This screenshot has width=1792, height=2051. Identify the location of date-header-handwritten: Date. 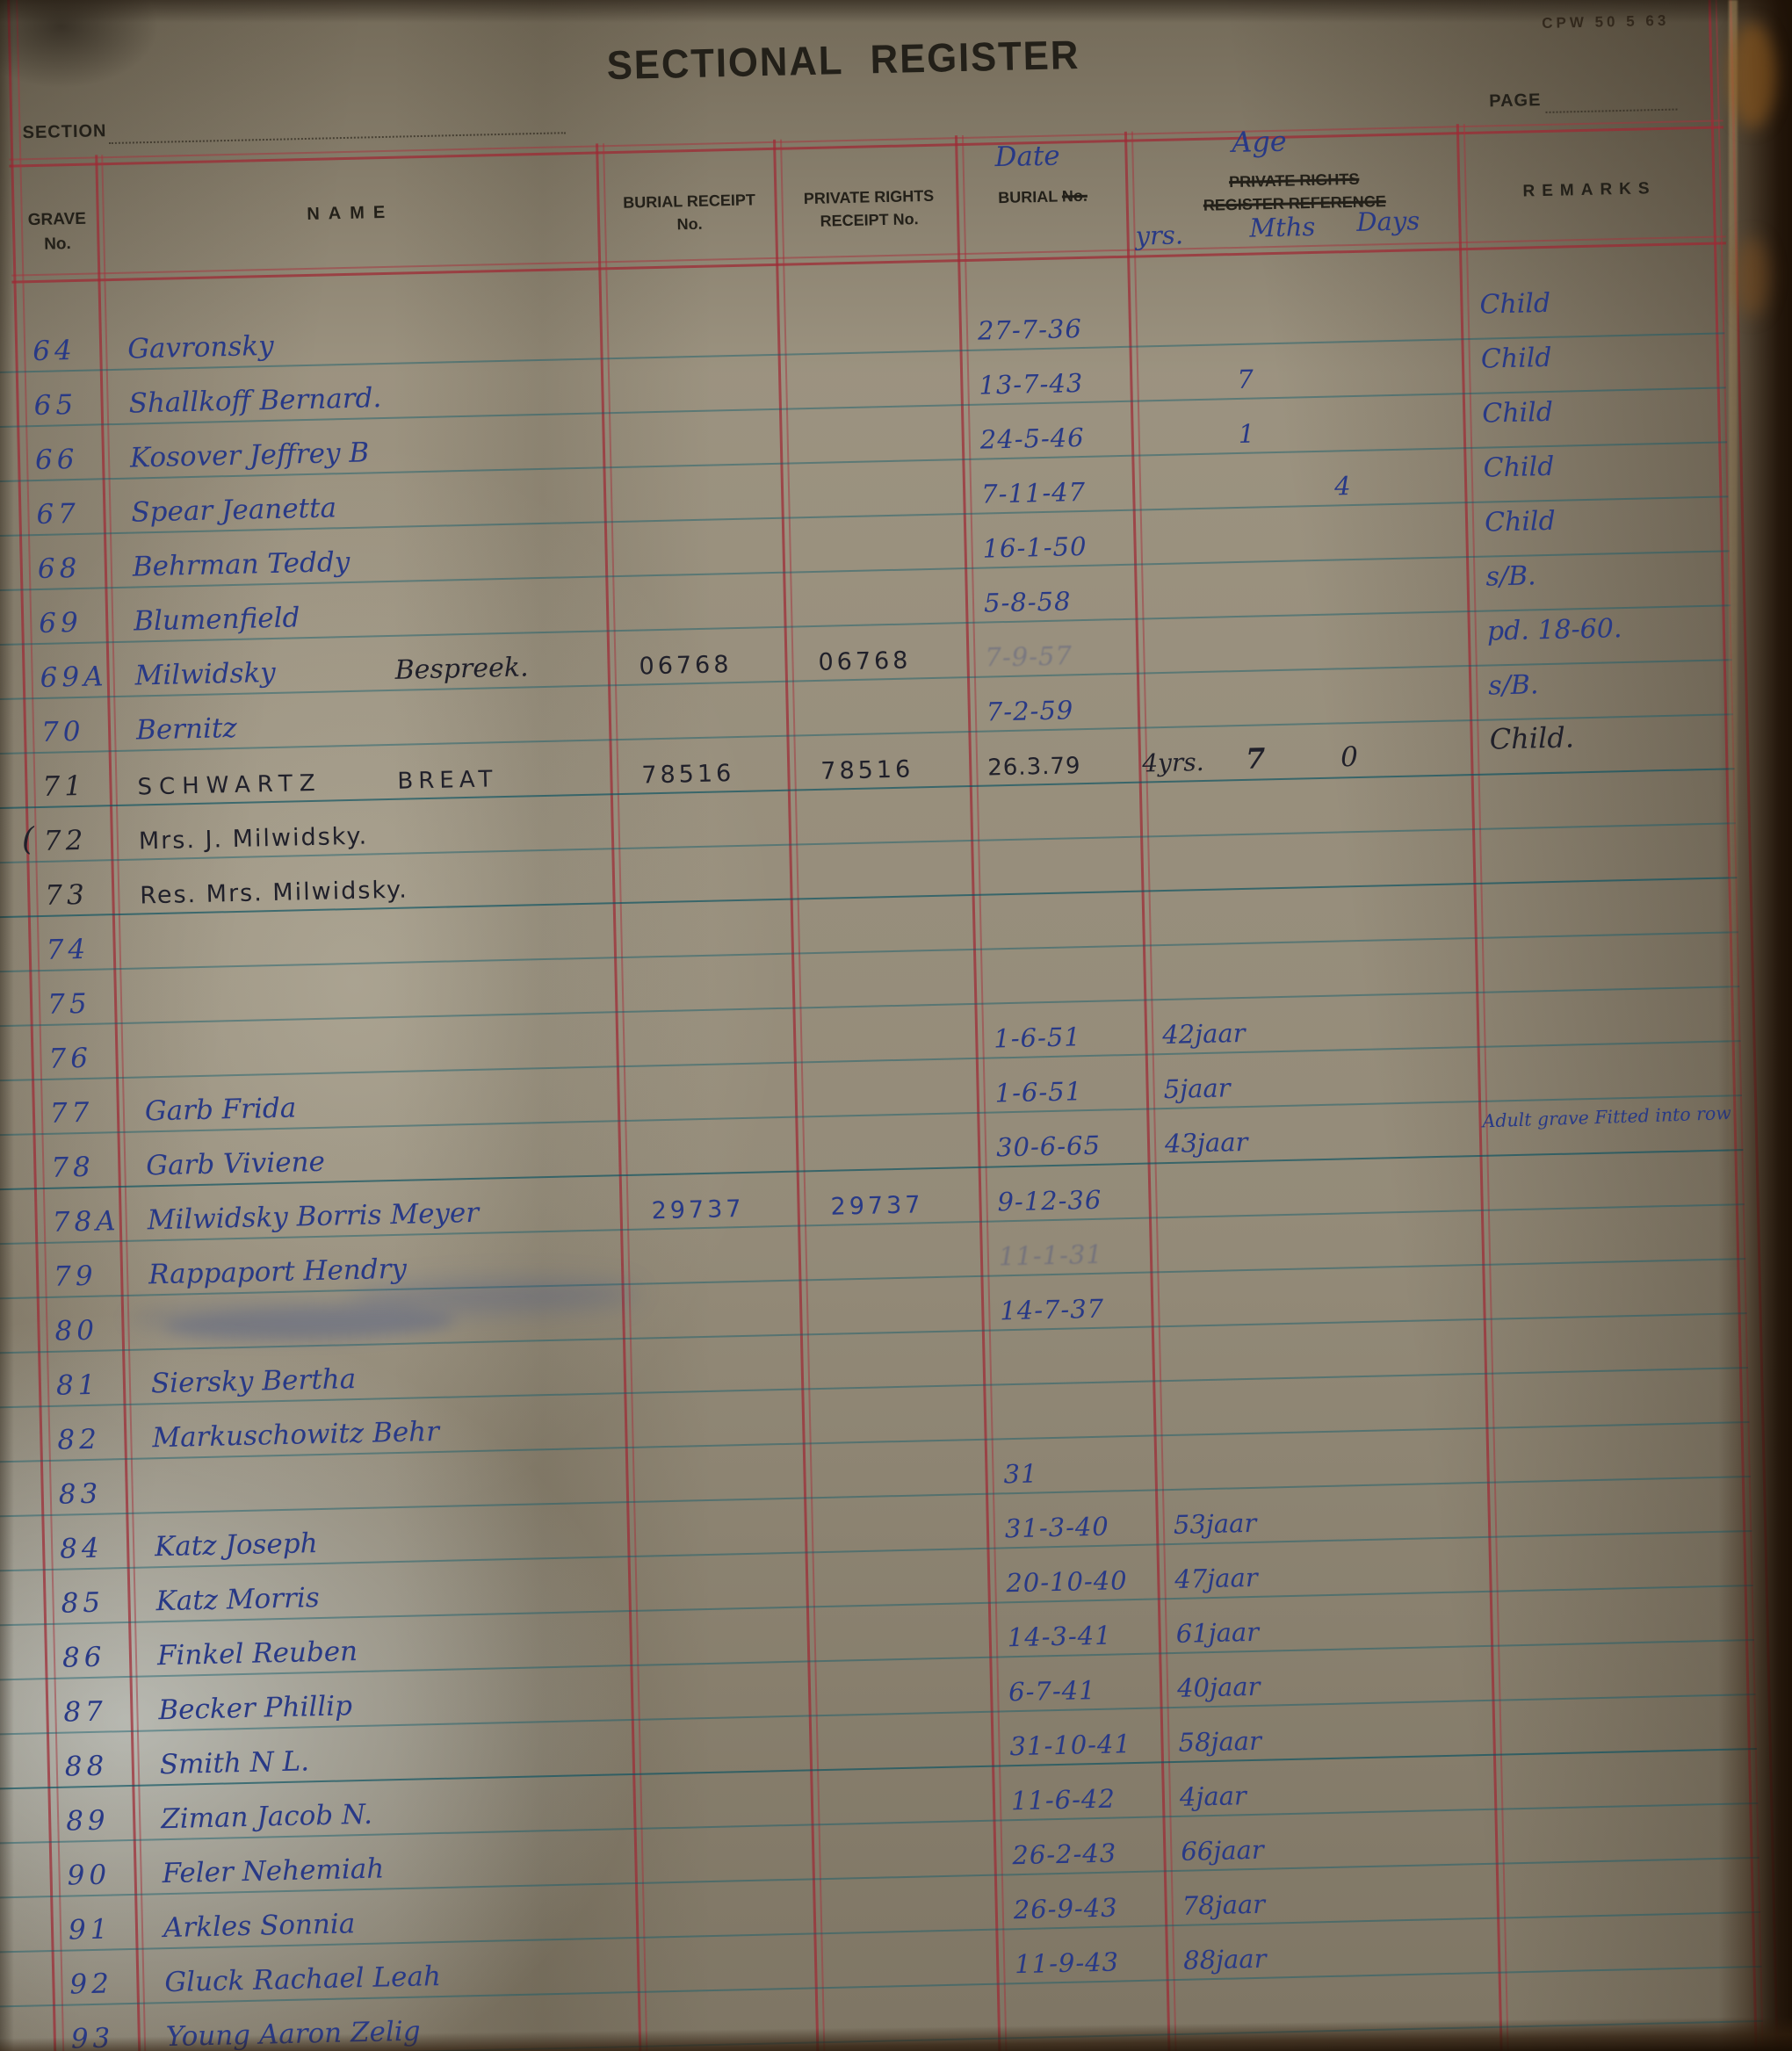
(1027, 157).